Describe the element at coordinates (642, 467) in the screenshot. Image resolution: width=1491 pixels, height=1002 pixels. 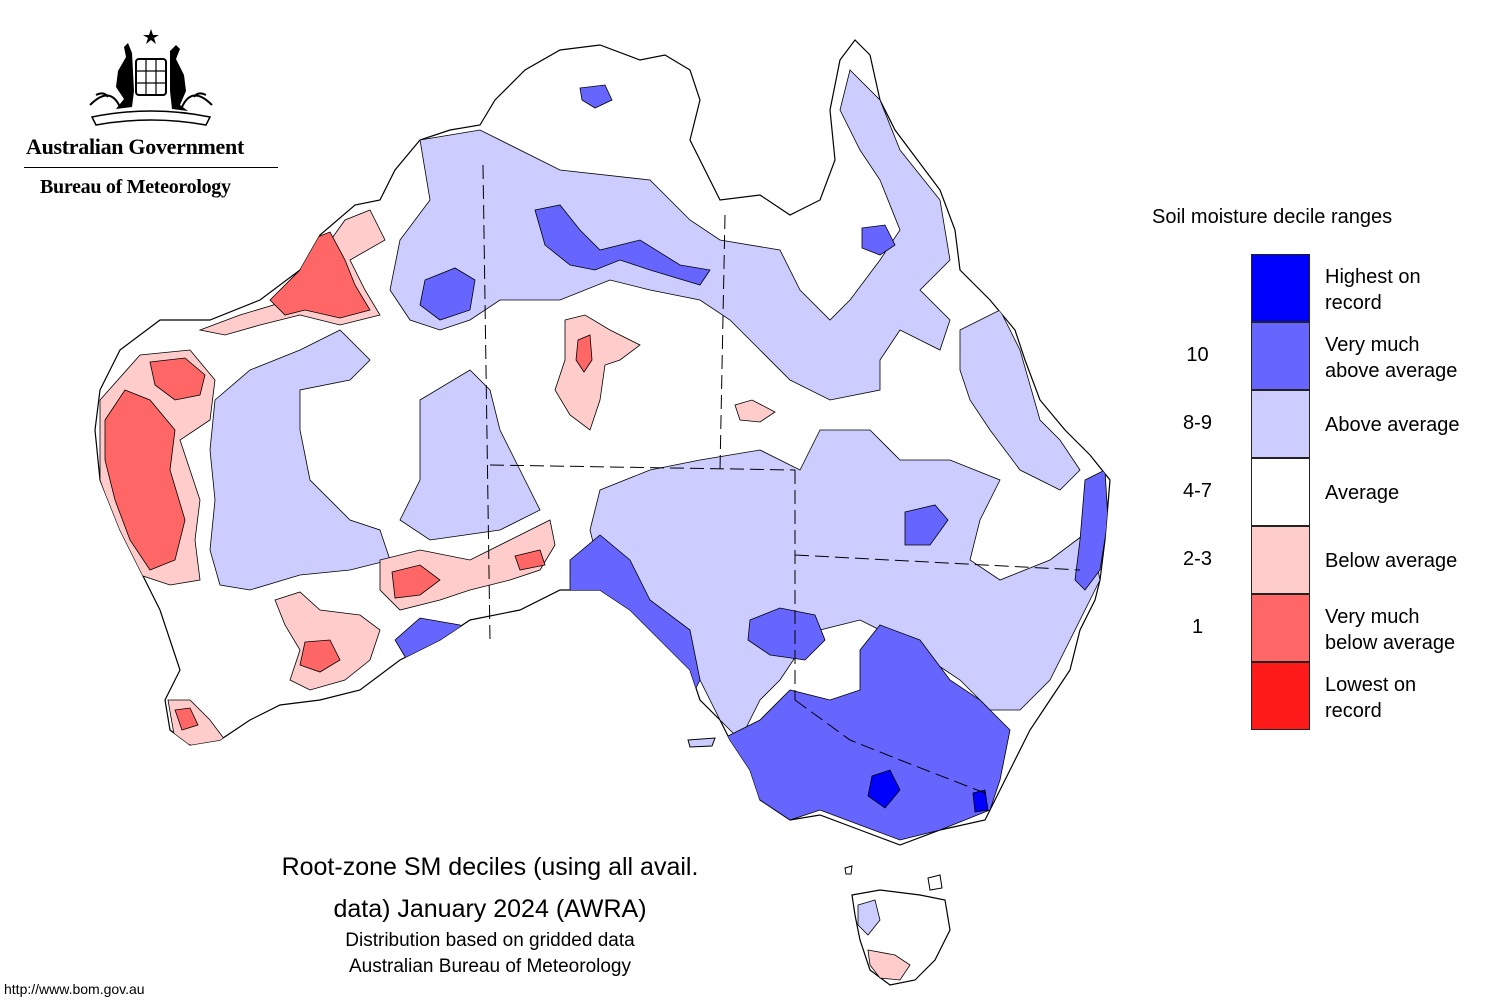
I see `border-nt-sa` at that location.